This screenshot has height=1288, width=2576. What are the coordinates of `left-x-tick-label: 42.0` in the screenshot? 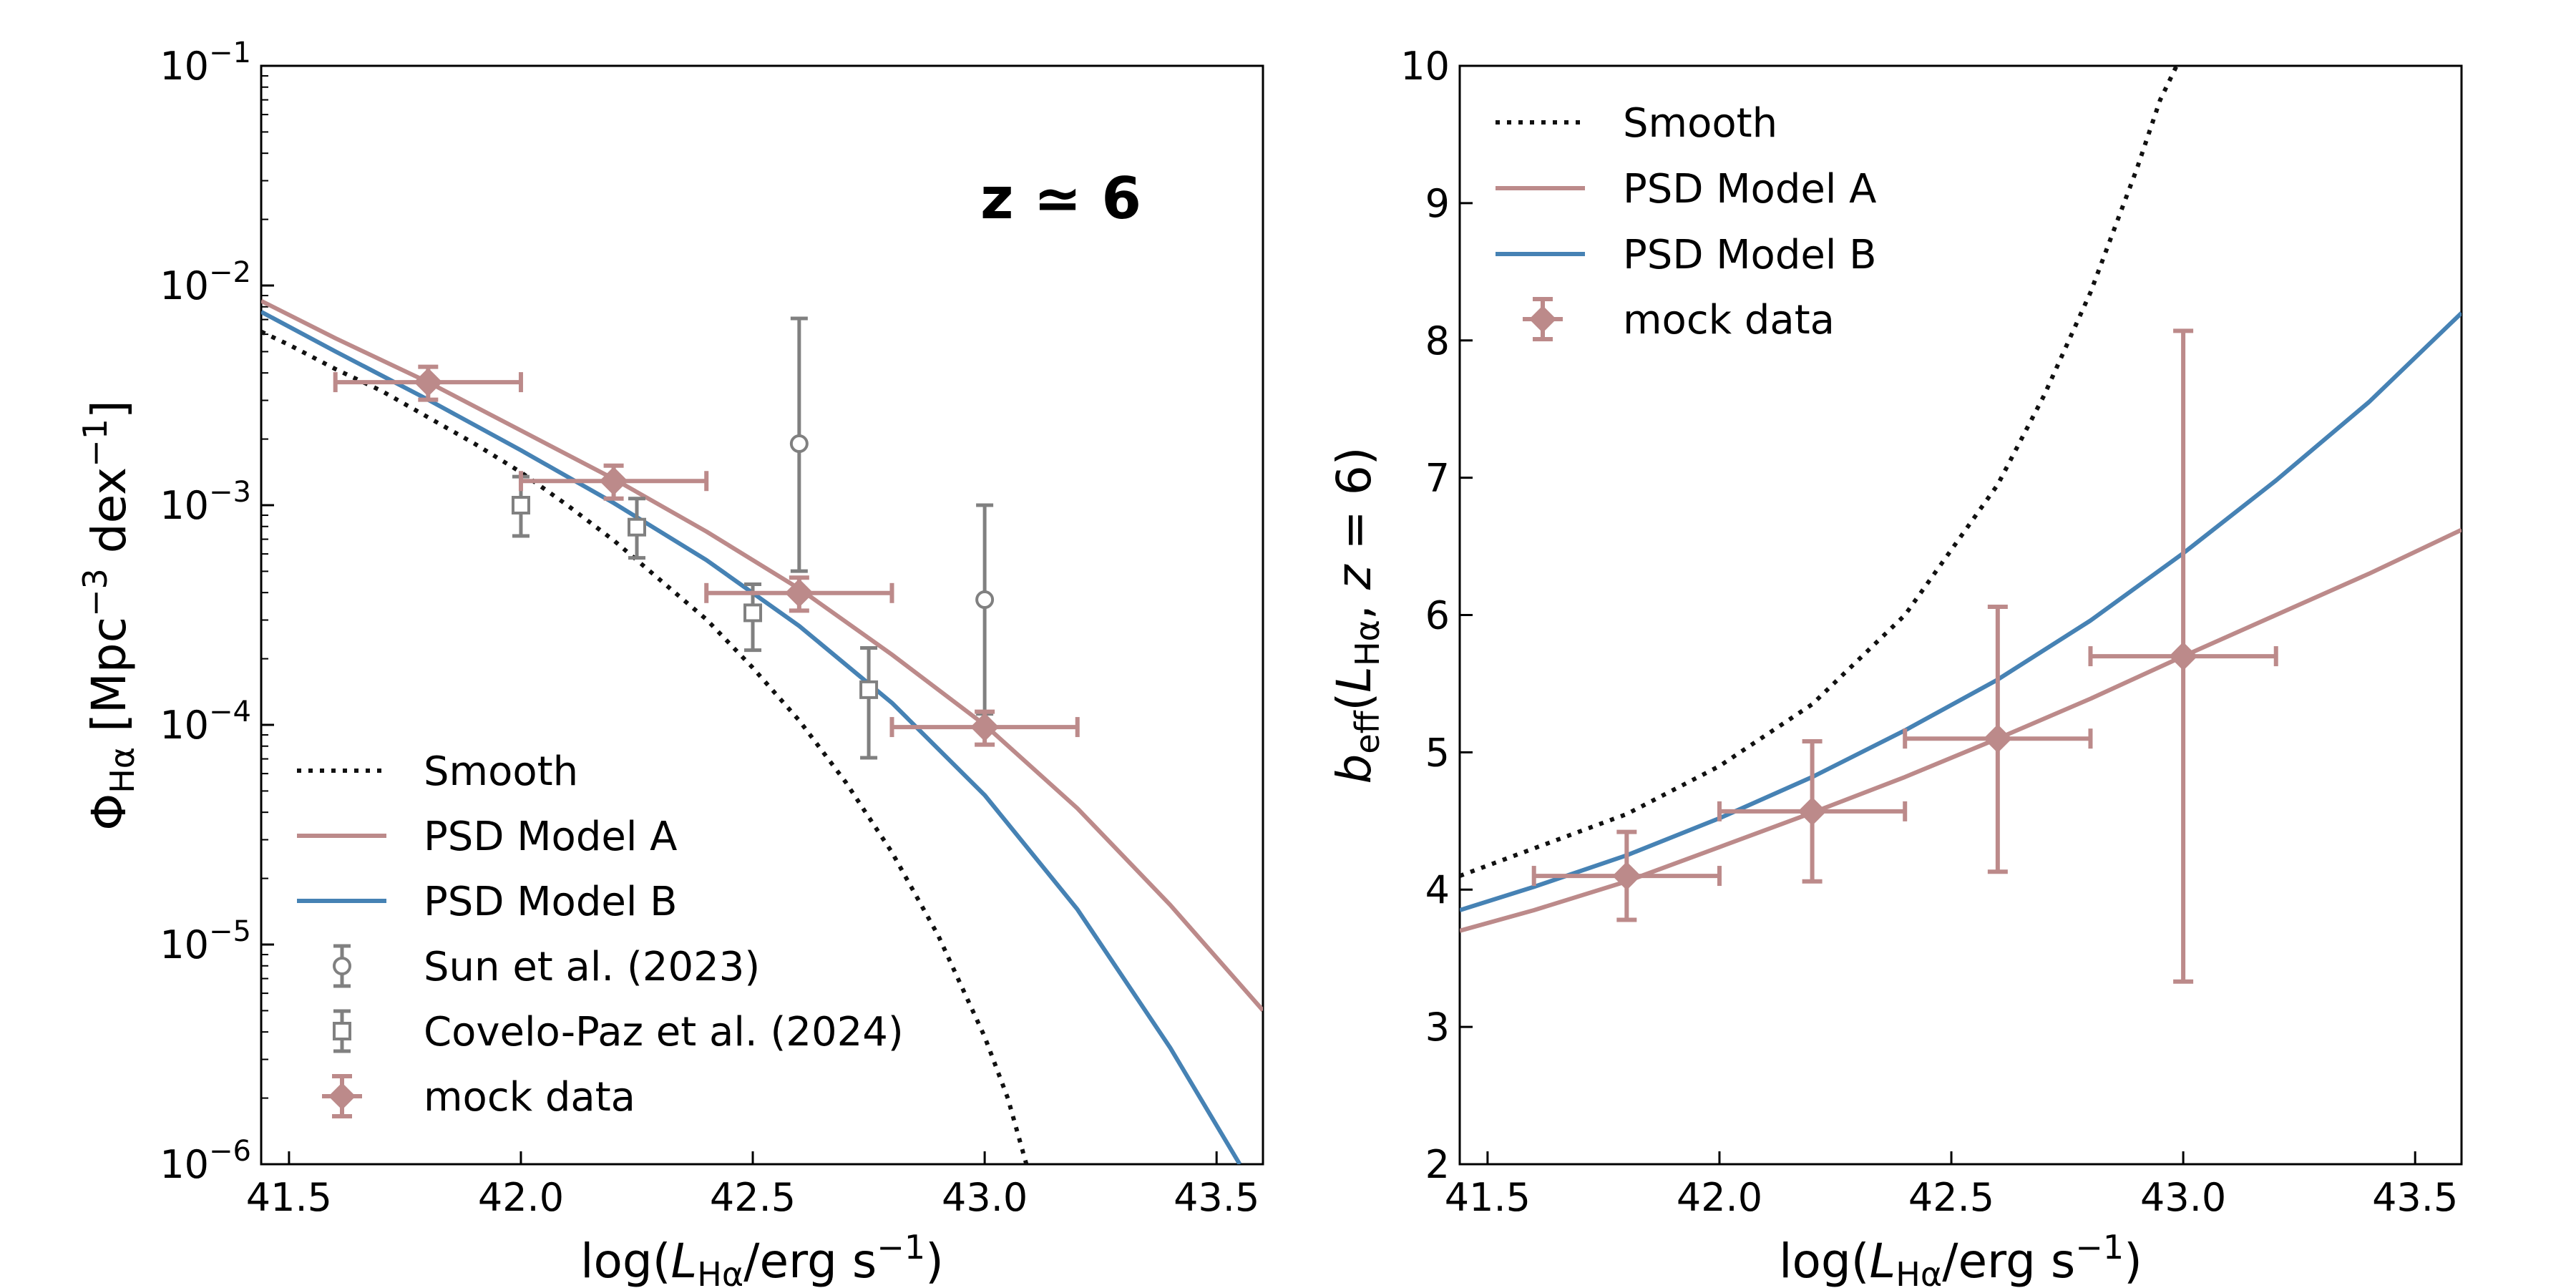 It's located at (521, 1197).